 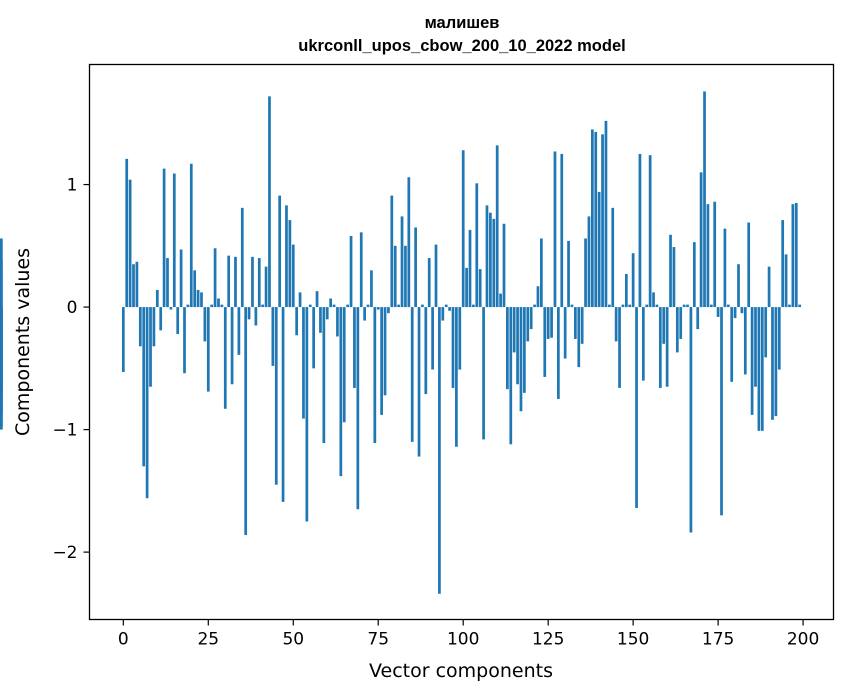 What do you see at coordinates (208, 640) in the screenshot?
I see `x-tick-label: 25` at bounding box center [208, 640].